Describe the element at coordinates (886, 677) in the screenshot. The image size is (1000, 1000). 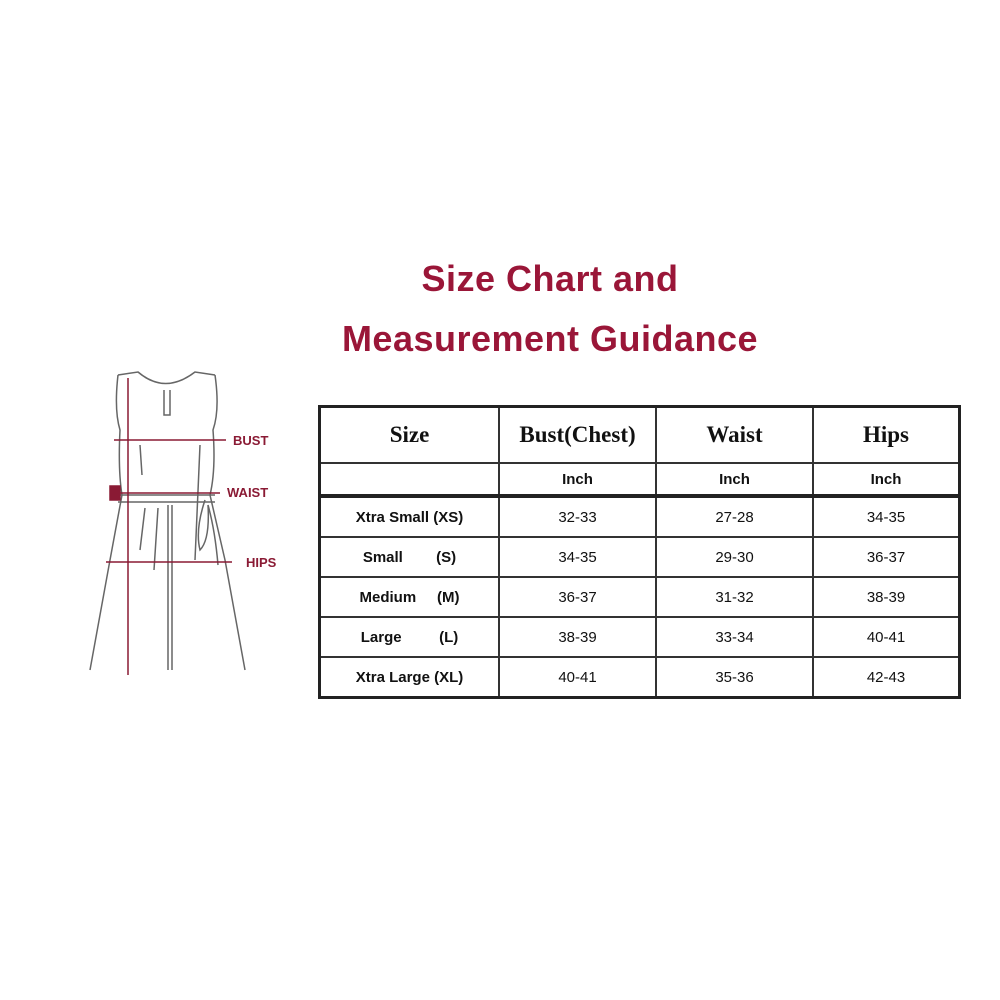
I see `hips-cell: 42-43` at that location.